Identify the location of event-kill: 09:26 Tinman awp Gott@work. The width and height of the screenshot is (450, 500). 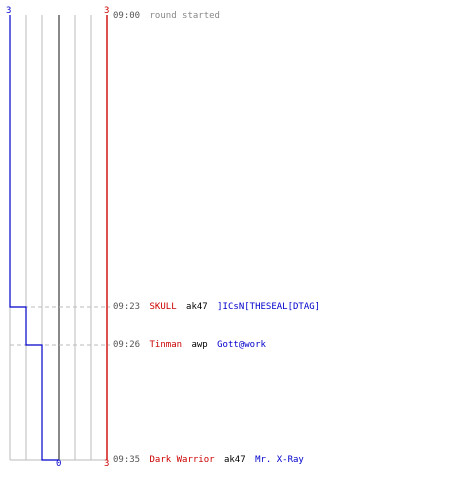
(191, 345).